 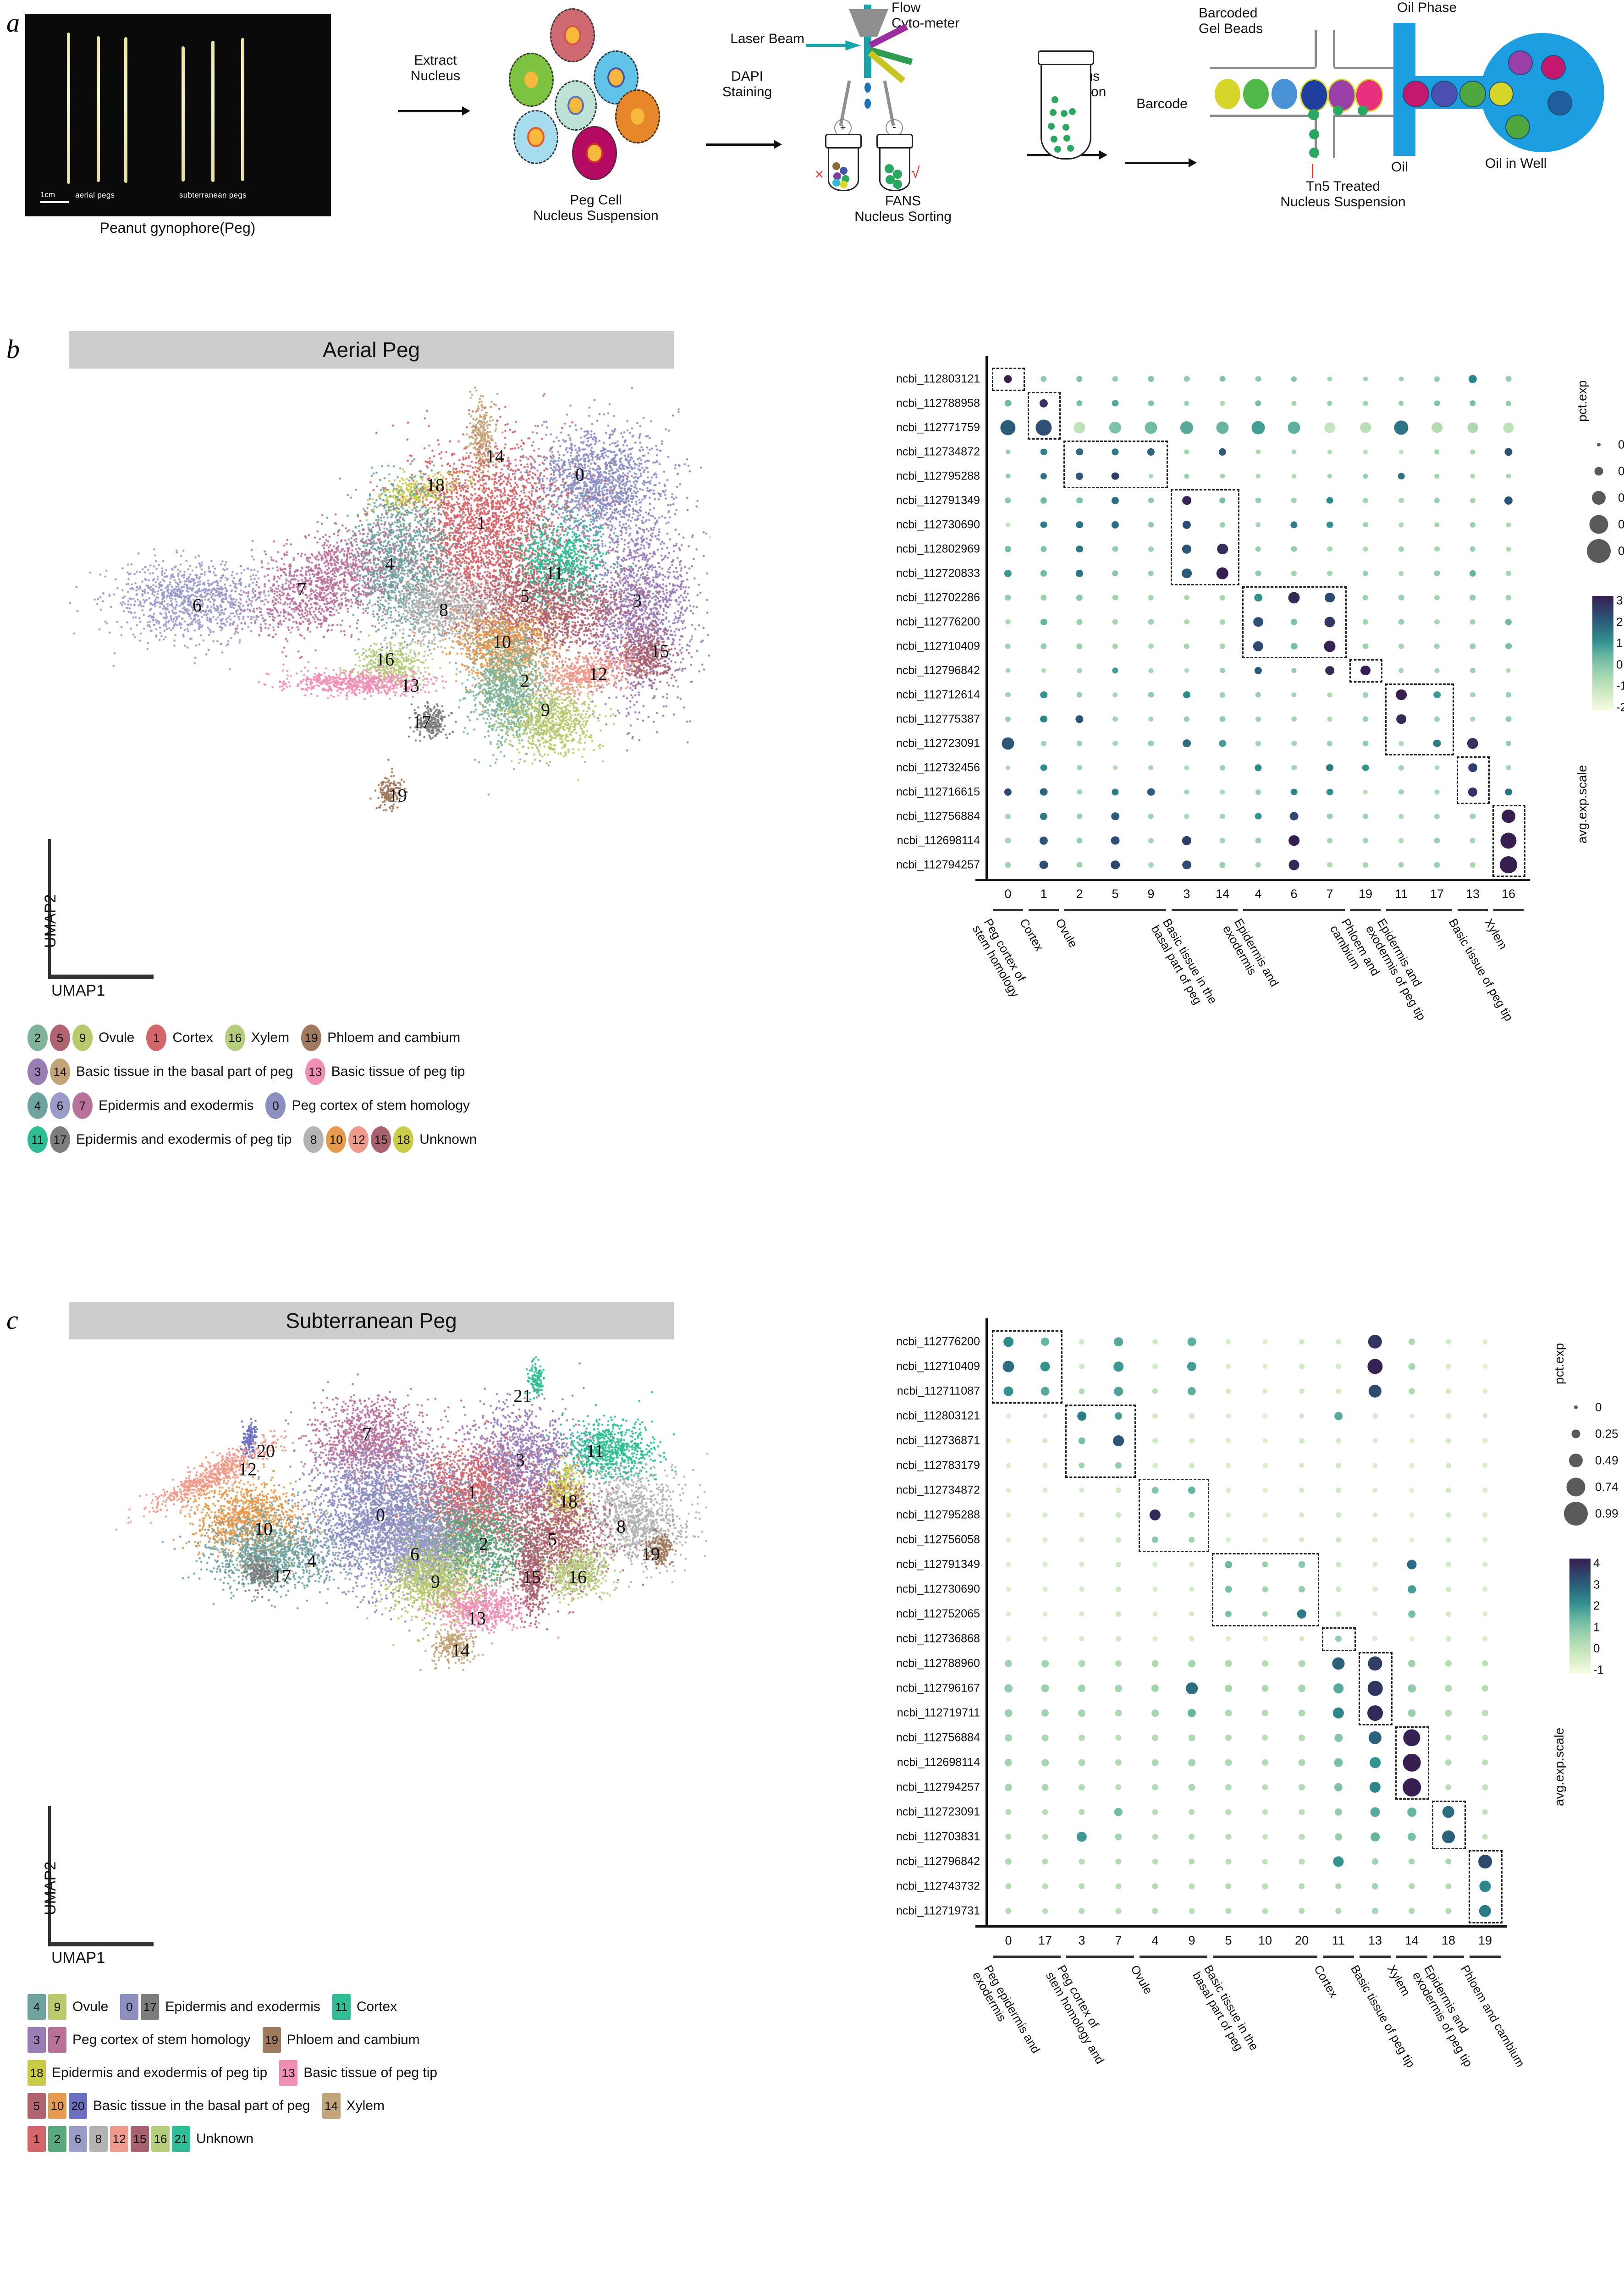 I want to click on legend-entry-ovule: 2 5 9 Ovule, so click(x=81, y=1038).